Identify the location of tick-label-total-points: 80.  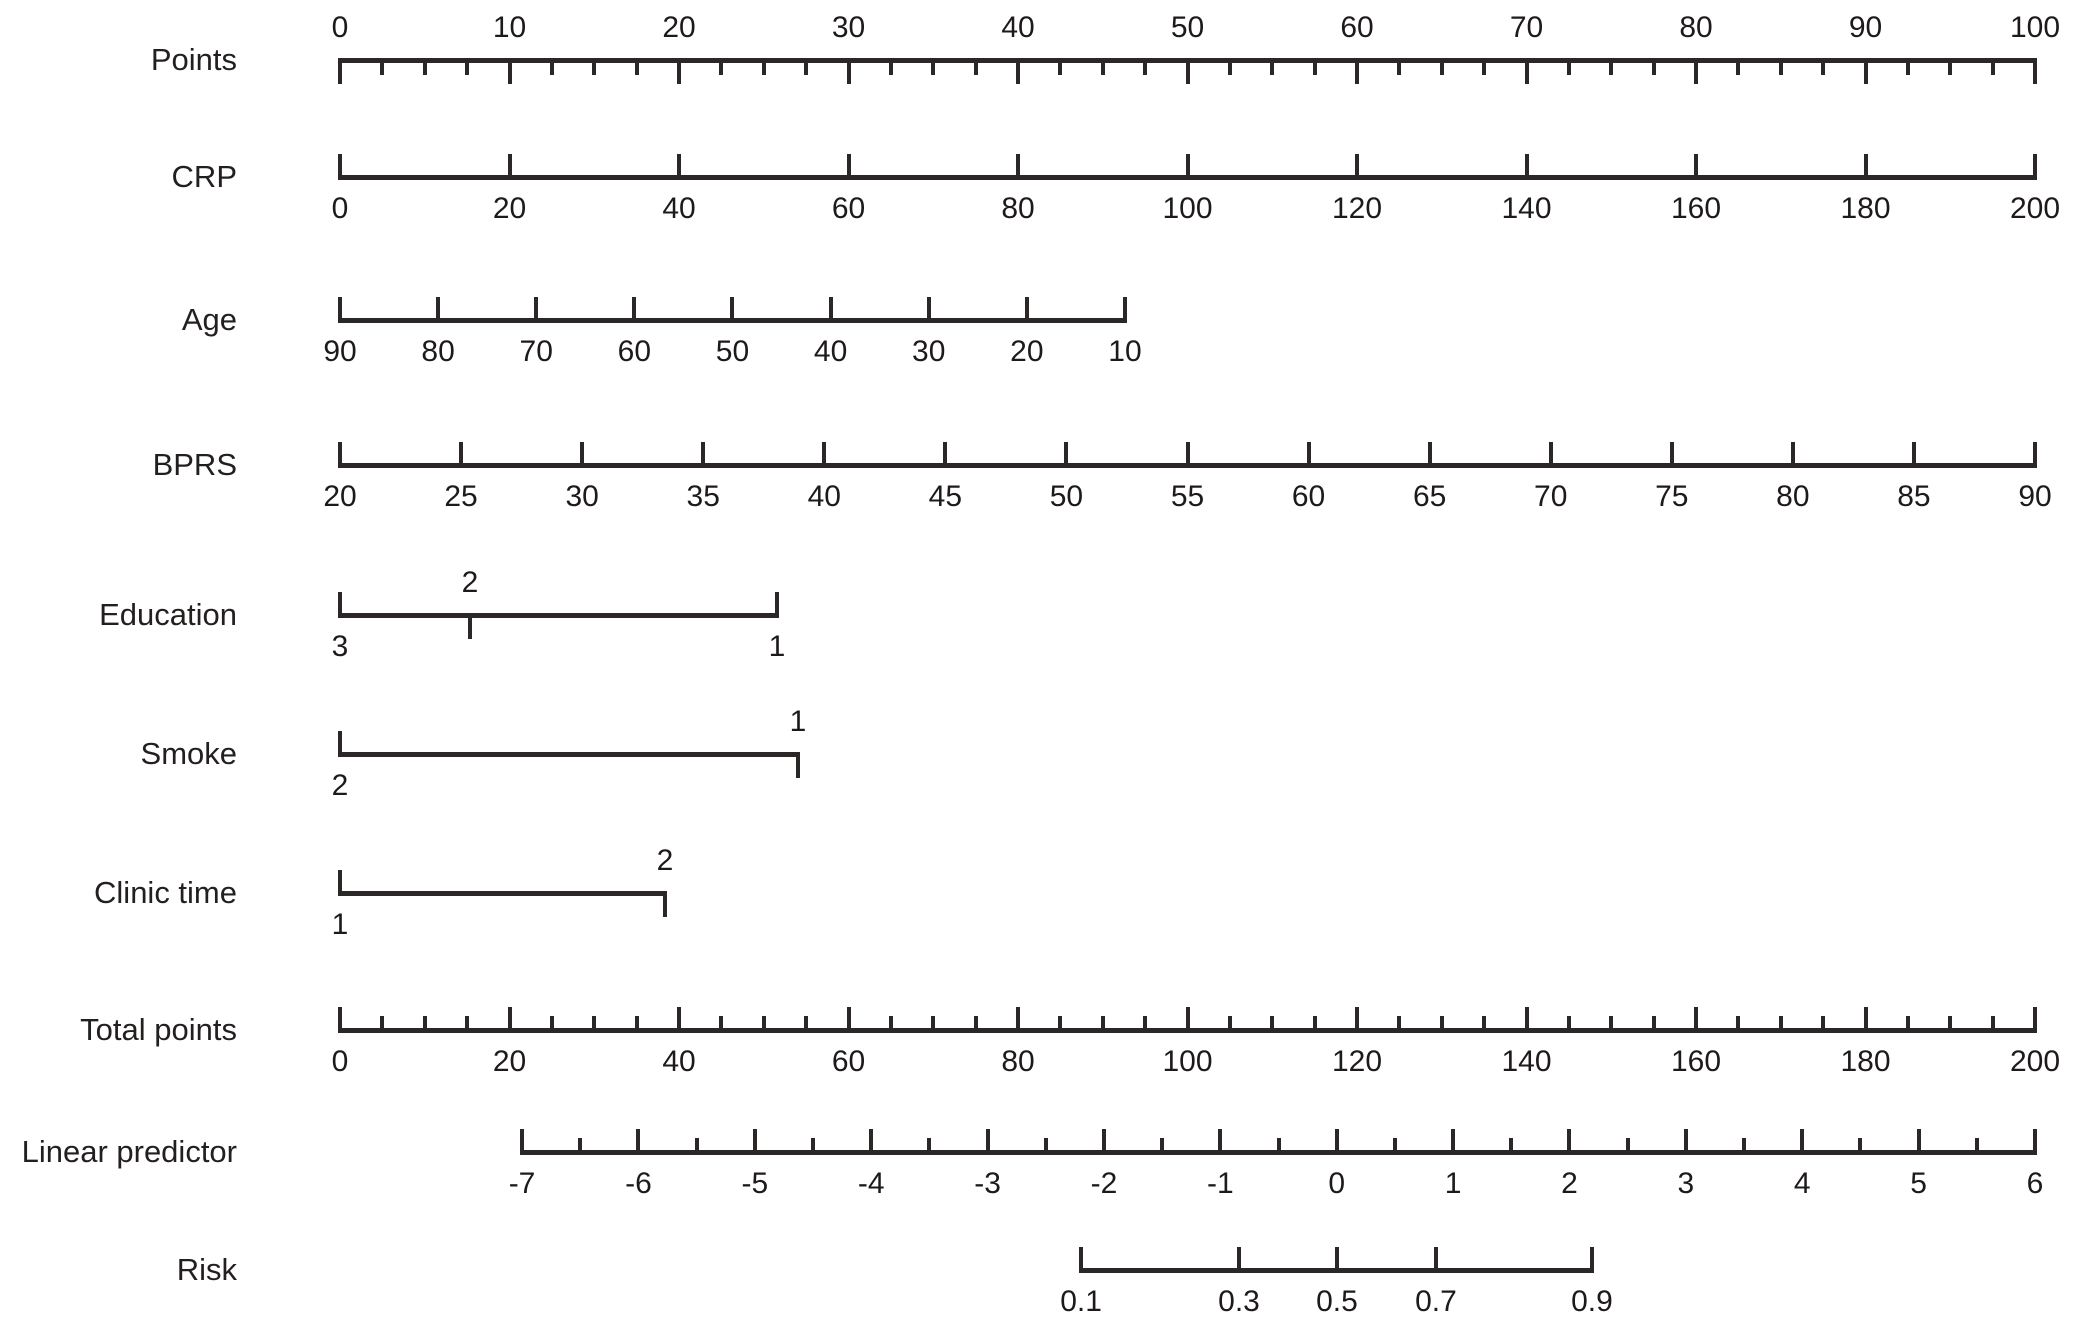
(1018, 1061).